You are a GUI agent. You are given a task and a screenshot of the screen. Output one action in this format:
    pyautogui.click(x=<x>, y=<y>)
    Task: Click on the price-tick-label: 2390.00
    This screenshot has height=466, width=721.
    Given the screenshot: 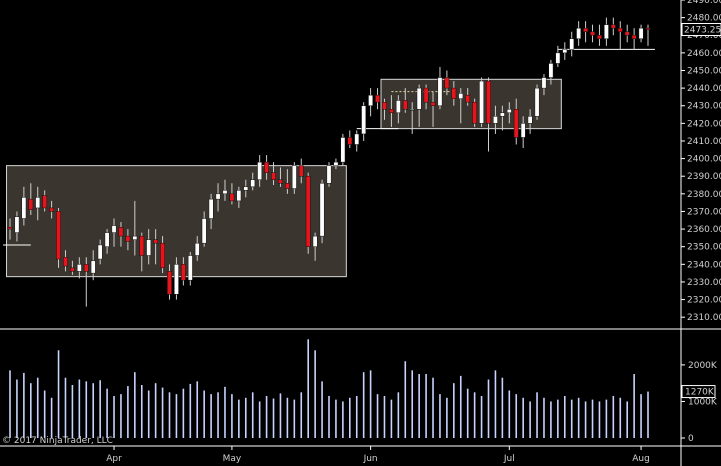 What is the action you would take?
    pyautogui.click(x=704, y=177)
    